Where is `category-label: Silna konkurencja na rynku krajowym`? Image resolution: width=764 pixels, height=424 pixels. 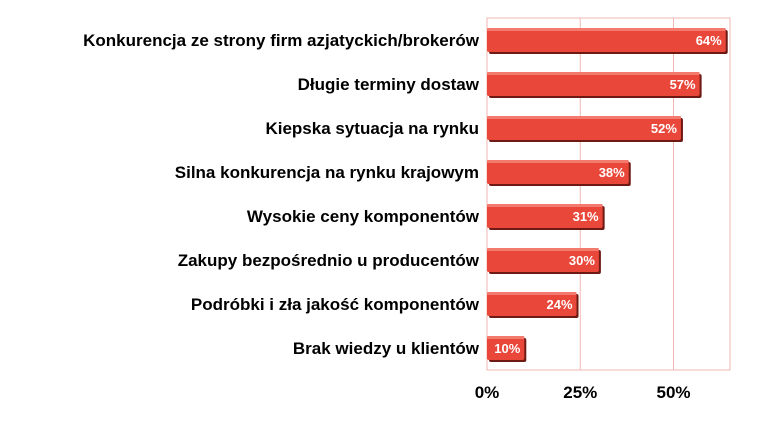 category-label: Silna konkurencja na rynku krajowym is located at coordinates (327, 172).